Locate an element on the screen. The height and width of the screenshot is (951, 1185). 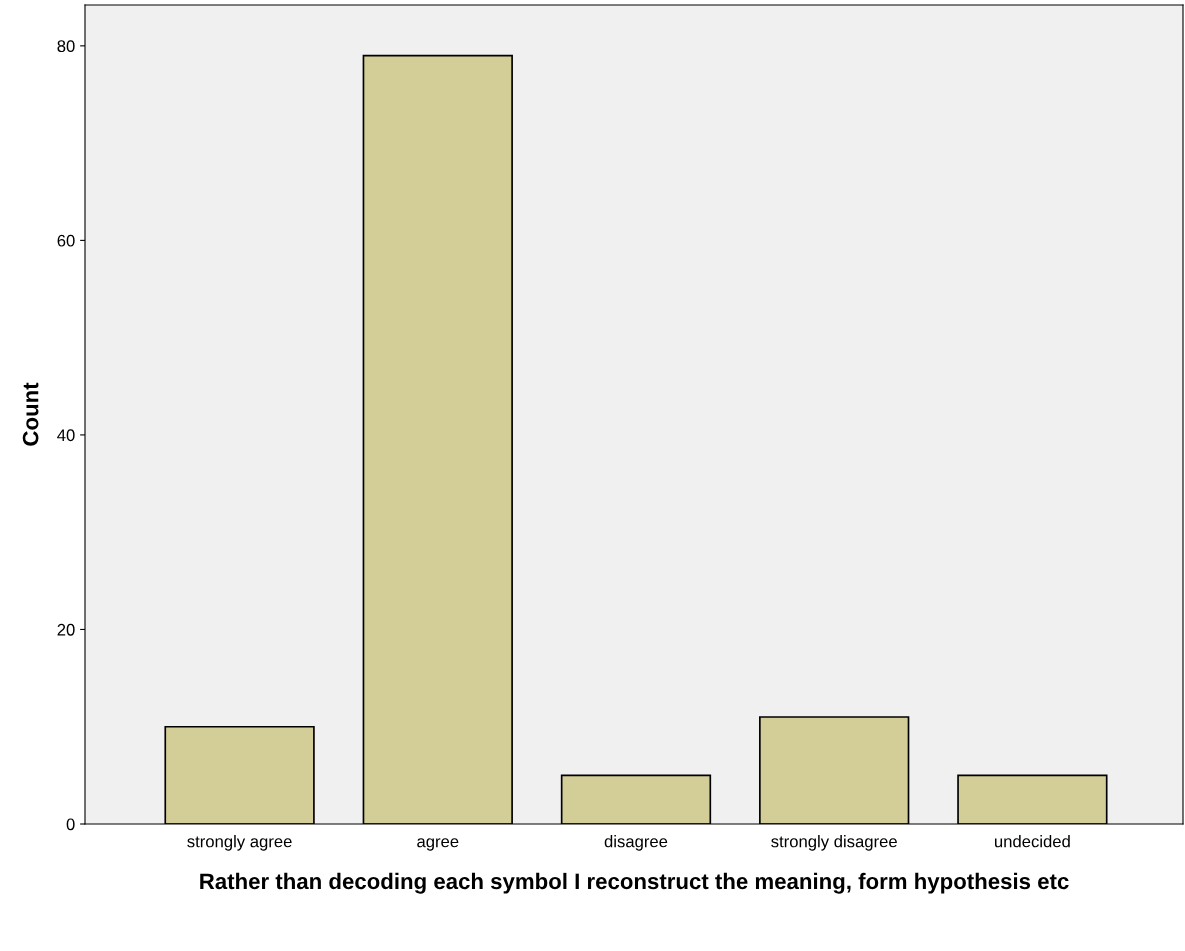
x-tick-label: strongly agree is located at coordinates (239, 843).